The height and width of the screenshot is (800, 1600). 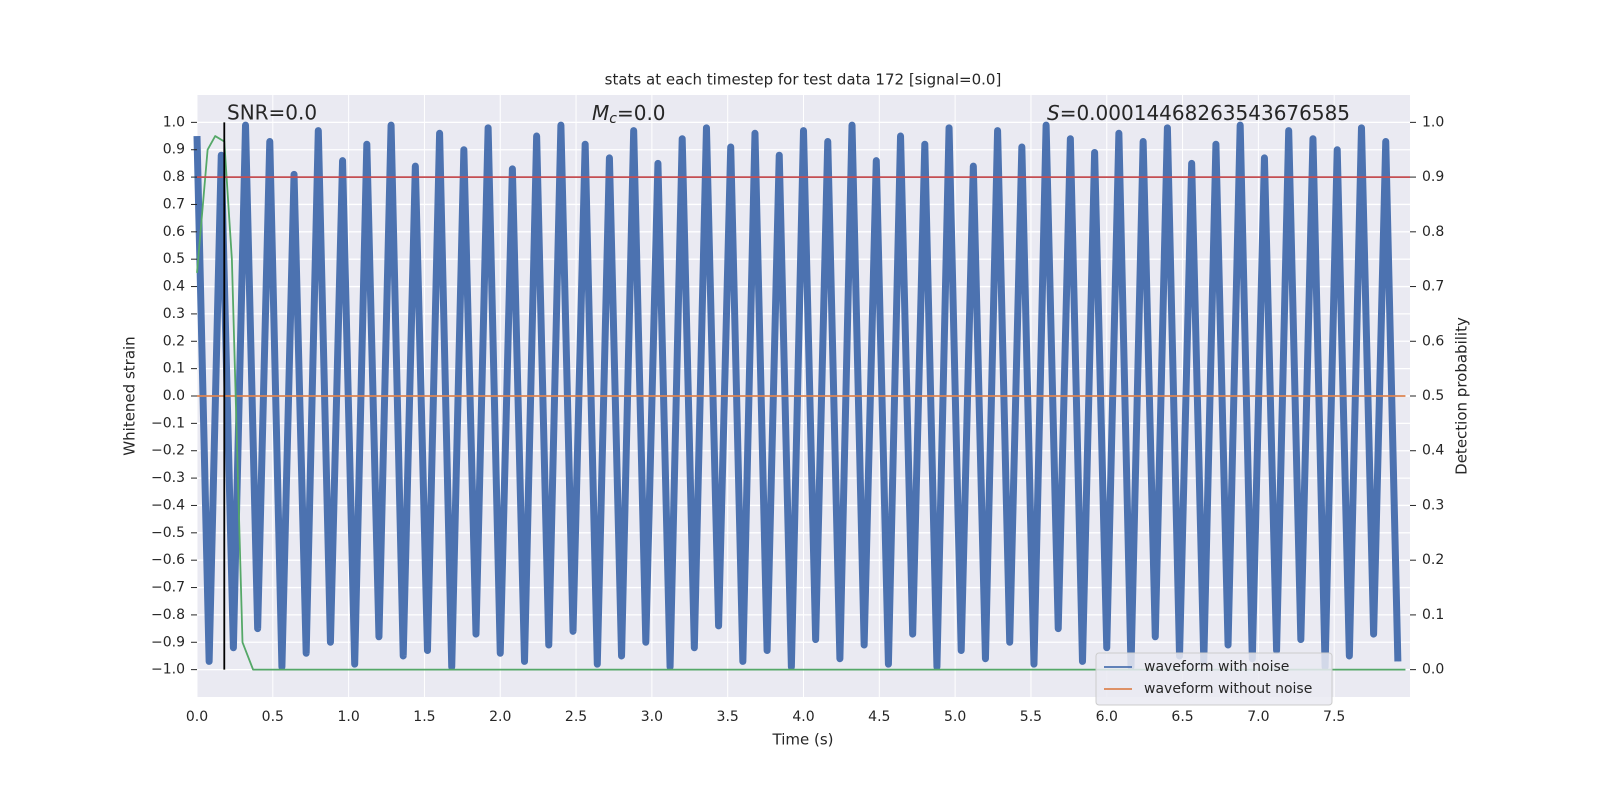 What do you see at coordinates (803, 740) in the screenshot?
I see `x-axis-label: Time (s)` at bounding box center [803, 740].